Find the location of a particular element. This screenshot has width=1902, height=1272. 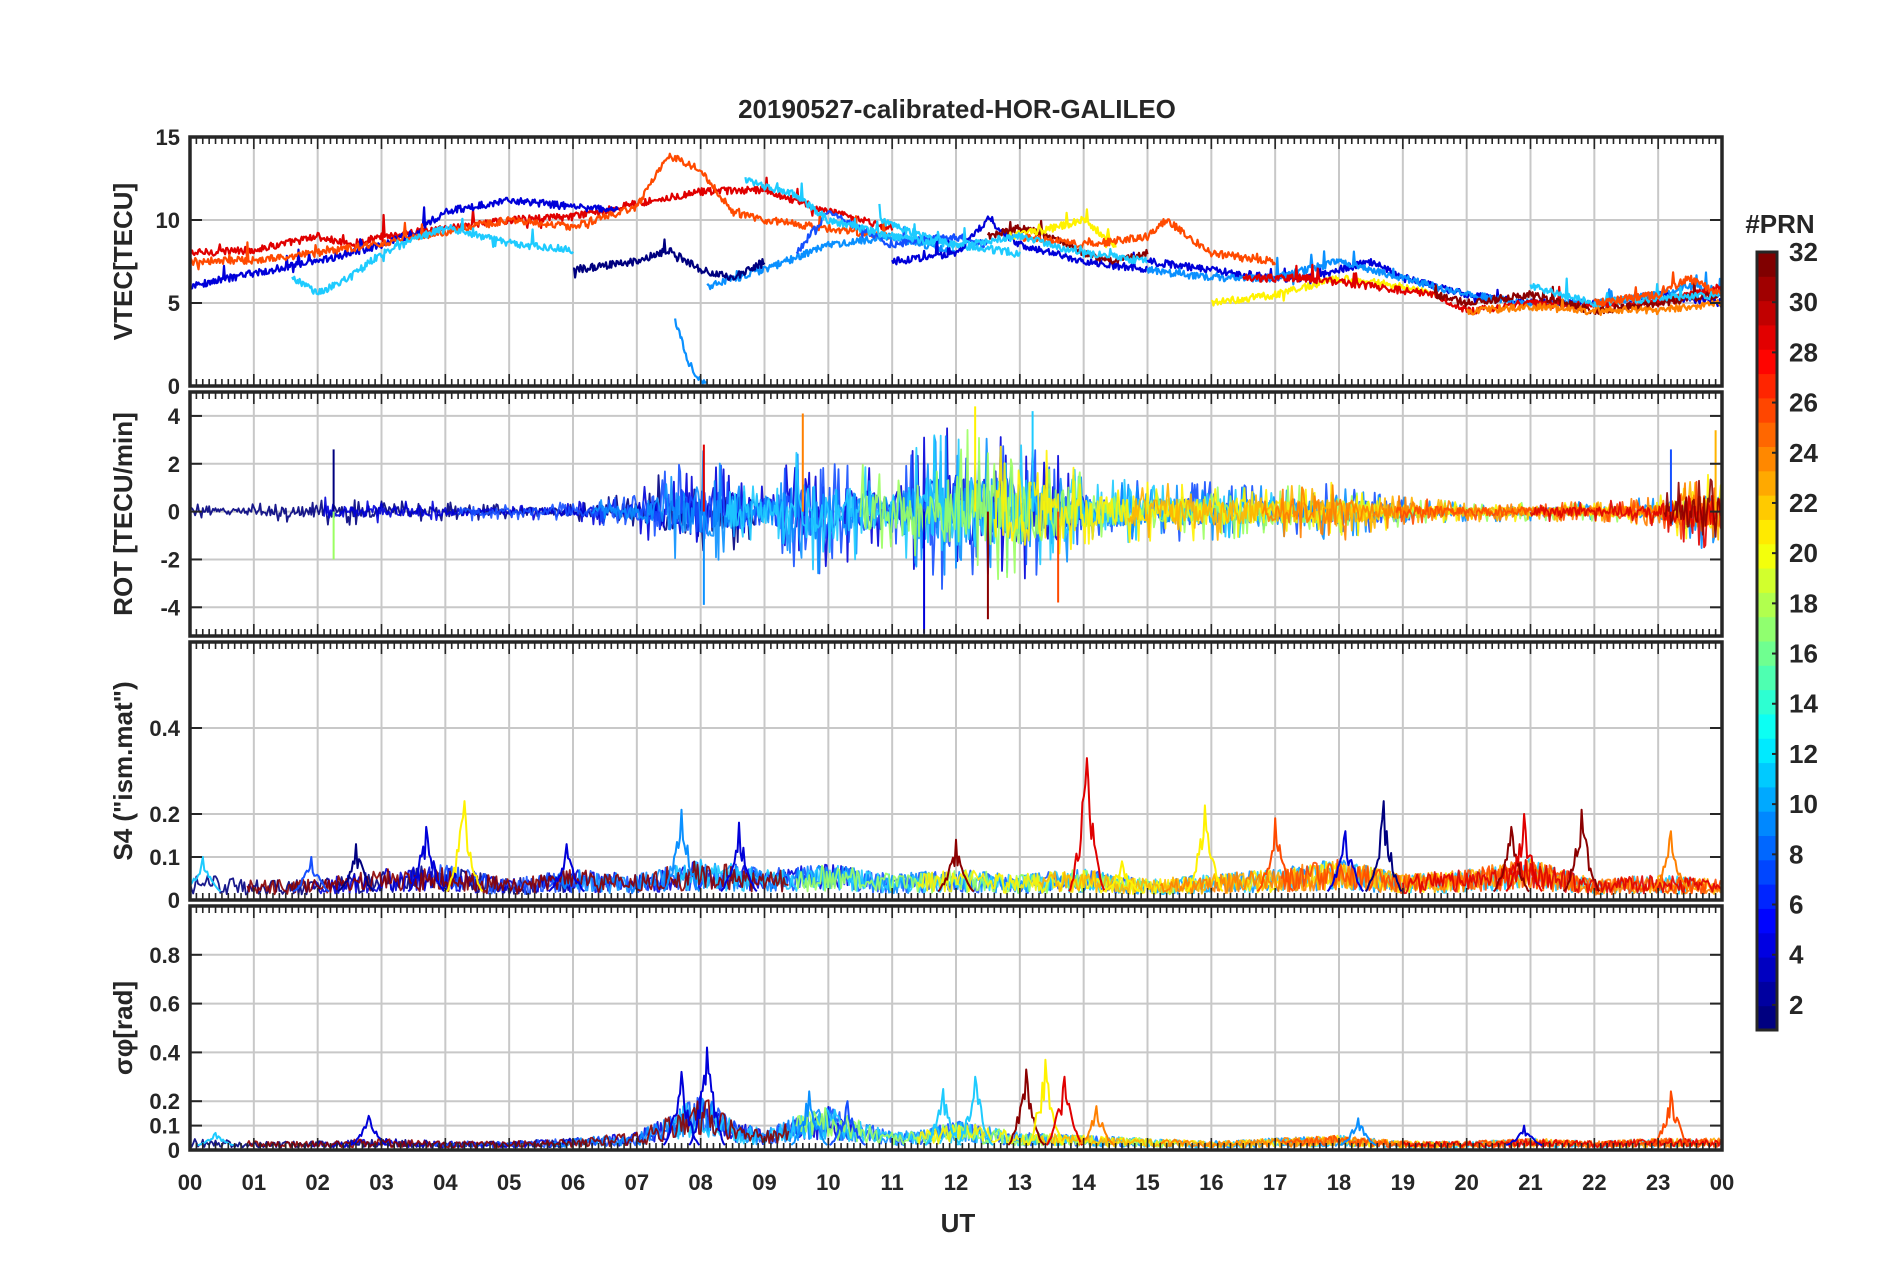

y-axis-label: S4 ("ism.mat") is located at coordinates (123, 770).